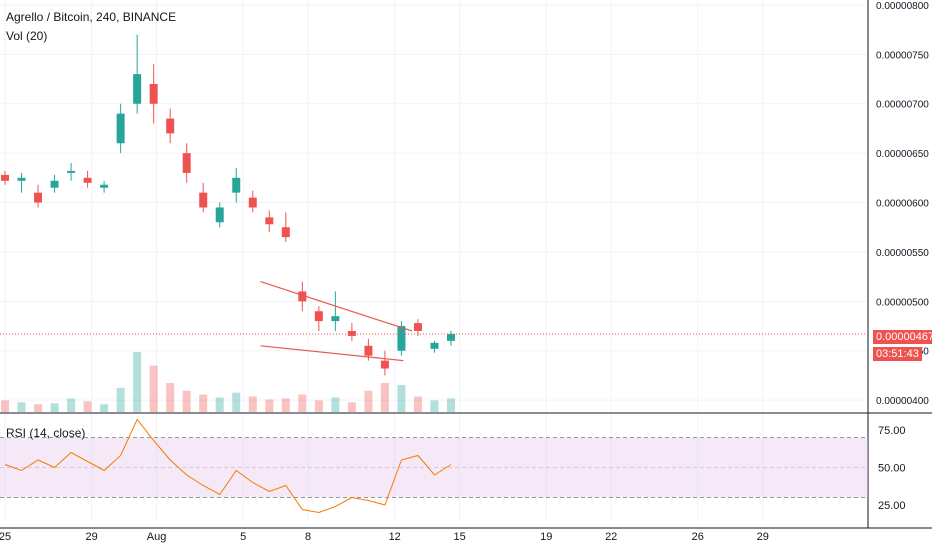 The height and width of the screenshot is (550, 932). What do you see at coordinates (395, 537) in the screenshot?
I see `time-tick-label: 12` at bounding box center [395, 537].